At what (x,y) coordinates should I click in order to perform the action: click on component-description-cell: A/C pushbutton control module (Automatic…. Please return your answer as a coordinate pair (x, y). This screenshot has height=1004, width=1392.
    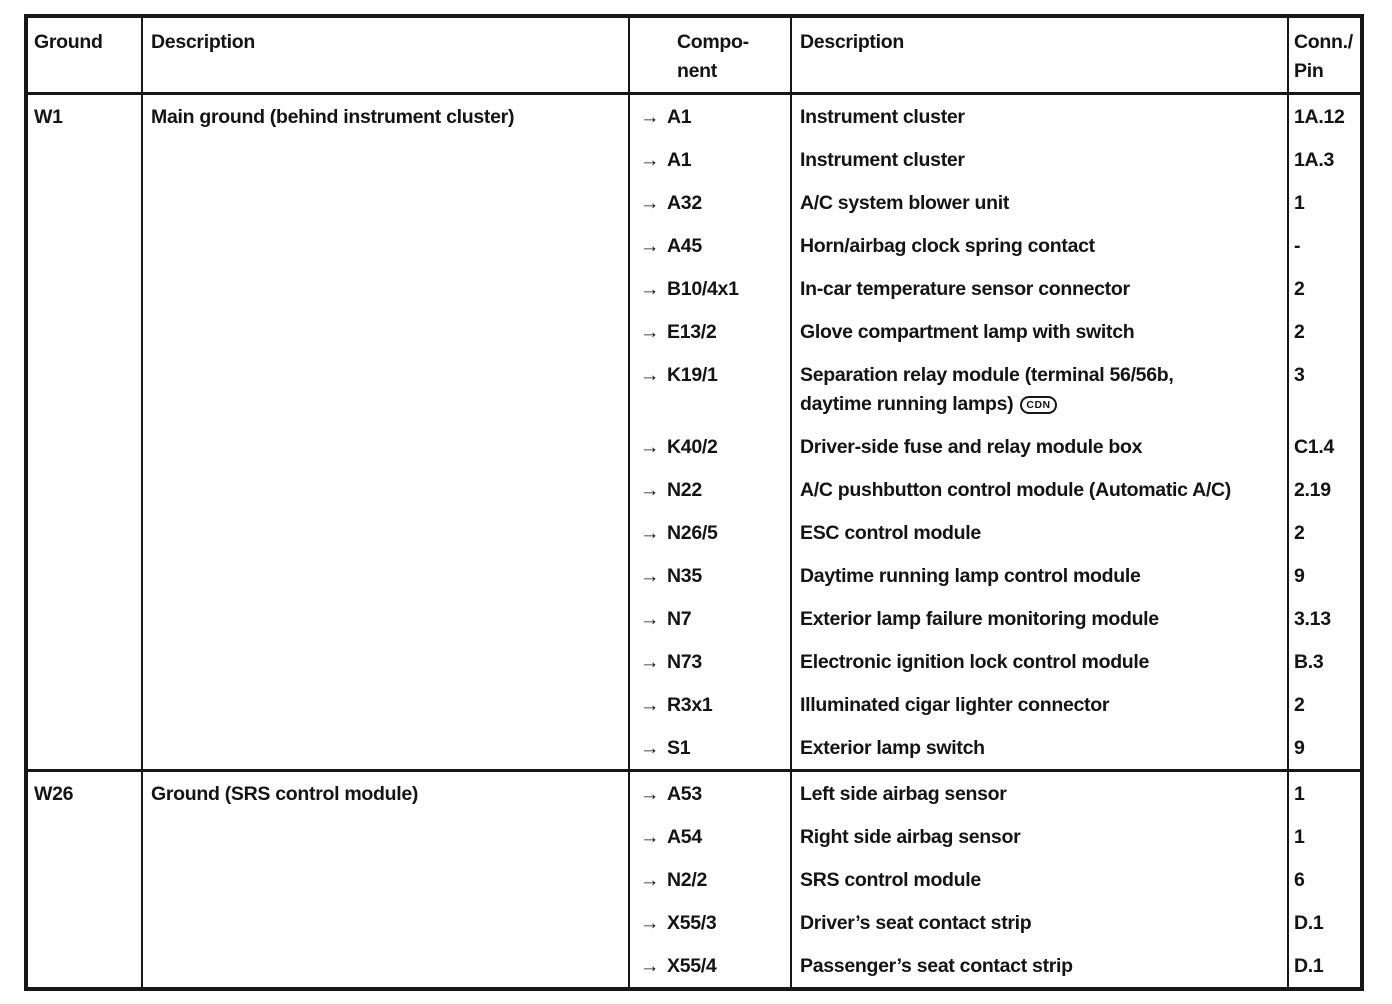
    Looking at the image, I should click on (1038, 489).